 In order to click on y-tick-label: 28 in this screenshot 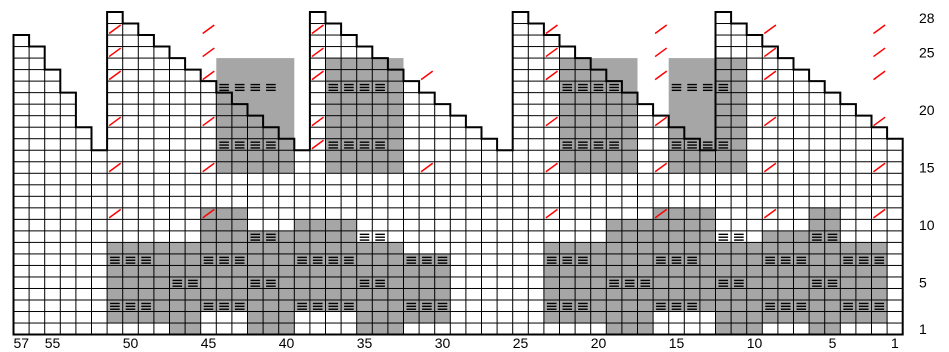, I will do `click(927, 18)`.